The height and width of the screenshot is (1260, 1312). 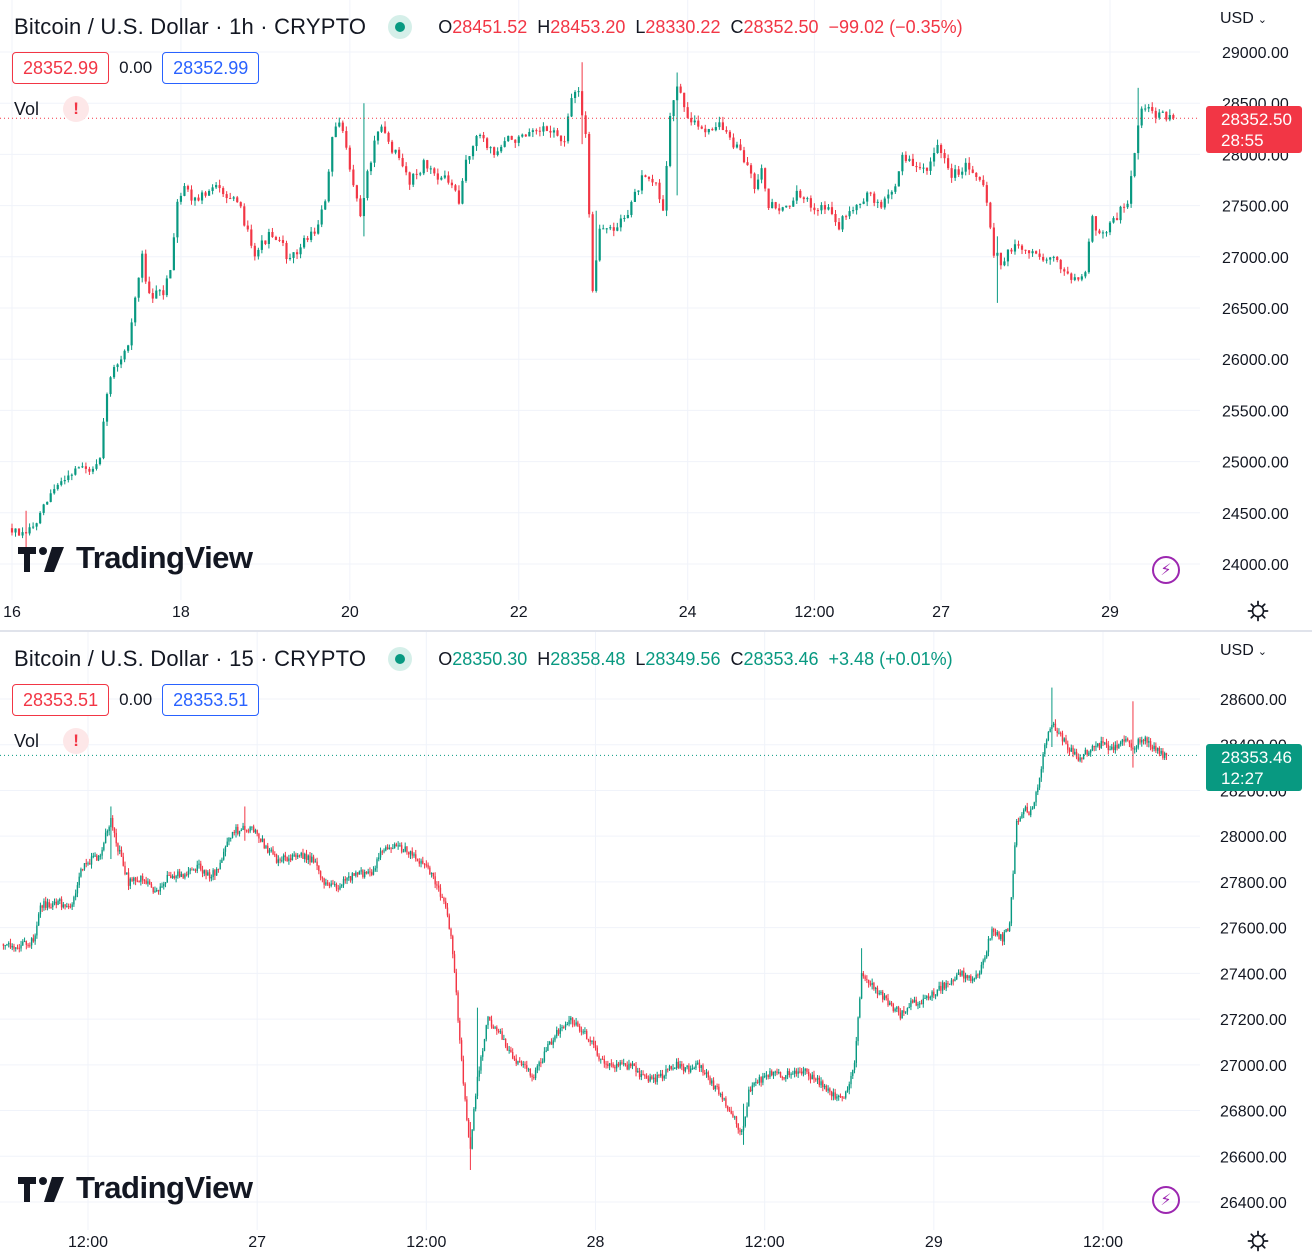 What do you see at coordinates (190, 26) in the screenshot?
I see `symbol-title: Bitcoin / U.S. Dollar · 1h · CRYPTO` at bounding box center [190, 26].